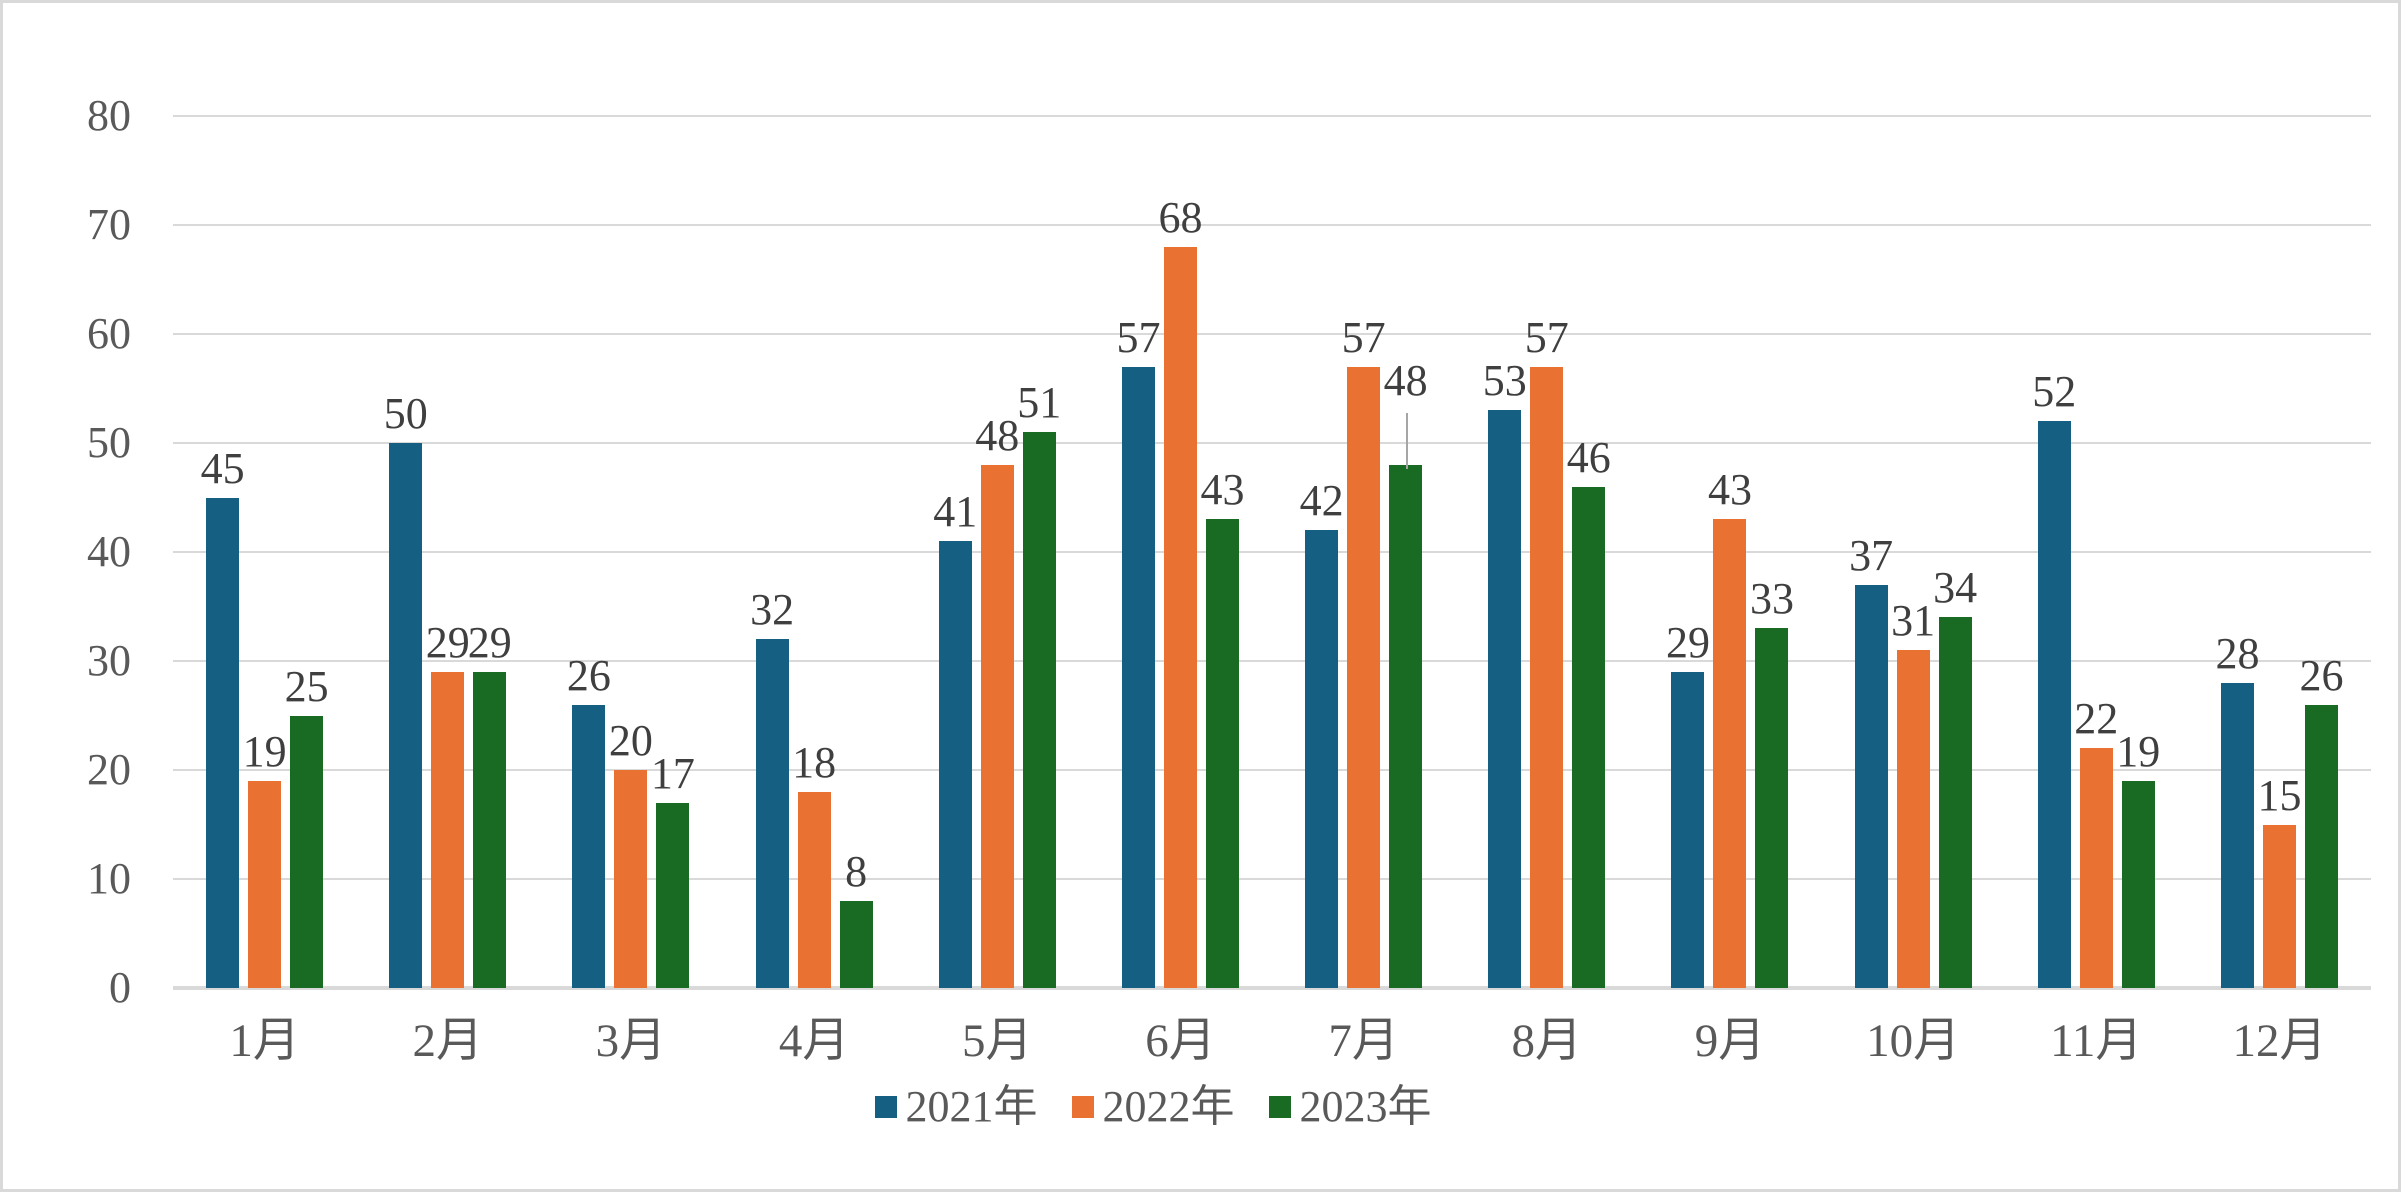 The width and height of the screenshot is (2401, 1192). What do you see at coordinates (955, 739) in the screenshot?
I see `bar: 41` at bounding box center [955, 739].